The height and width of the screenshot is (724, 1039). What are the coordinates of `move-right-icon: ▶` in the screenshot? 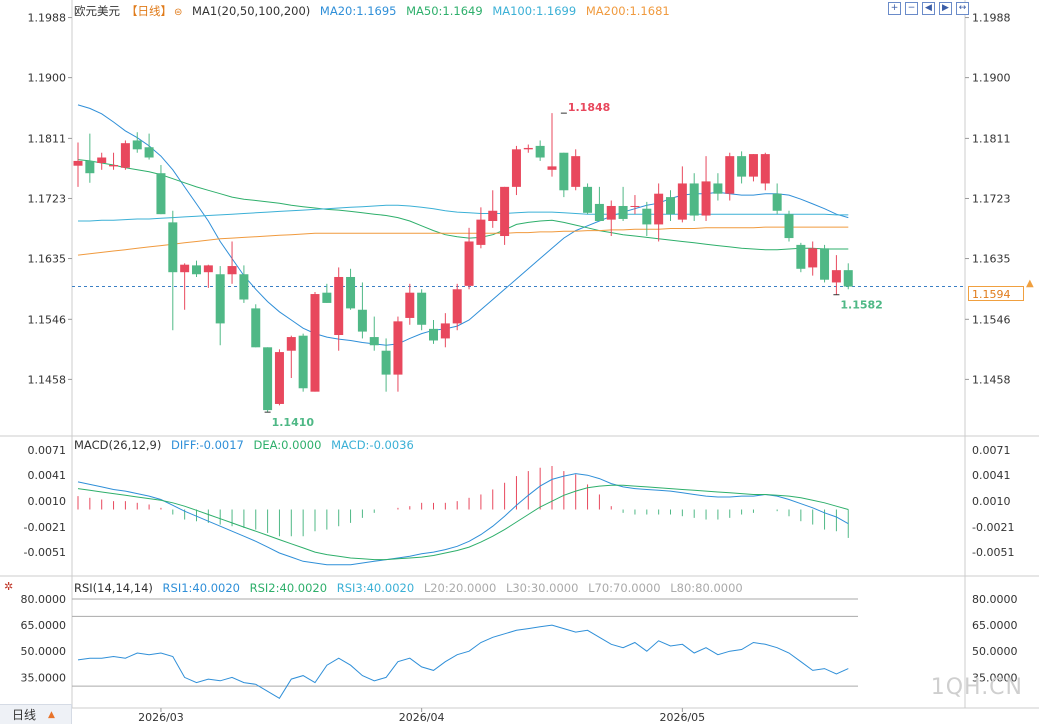 It's located at (945, 8).